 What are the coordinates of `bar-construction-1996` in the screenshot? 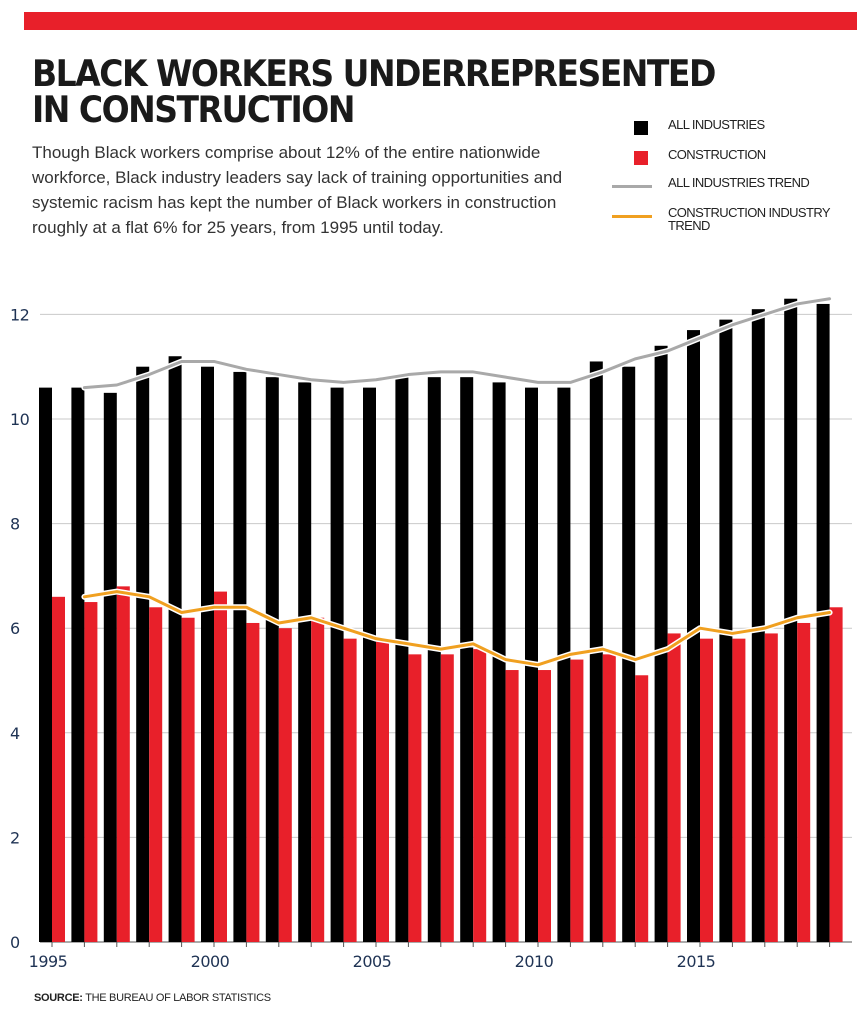 It's located at (91, 772).